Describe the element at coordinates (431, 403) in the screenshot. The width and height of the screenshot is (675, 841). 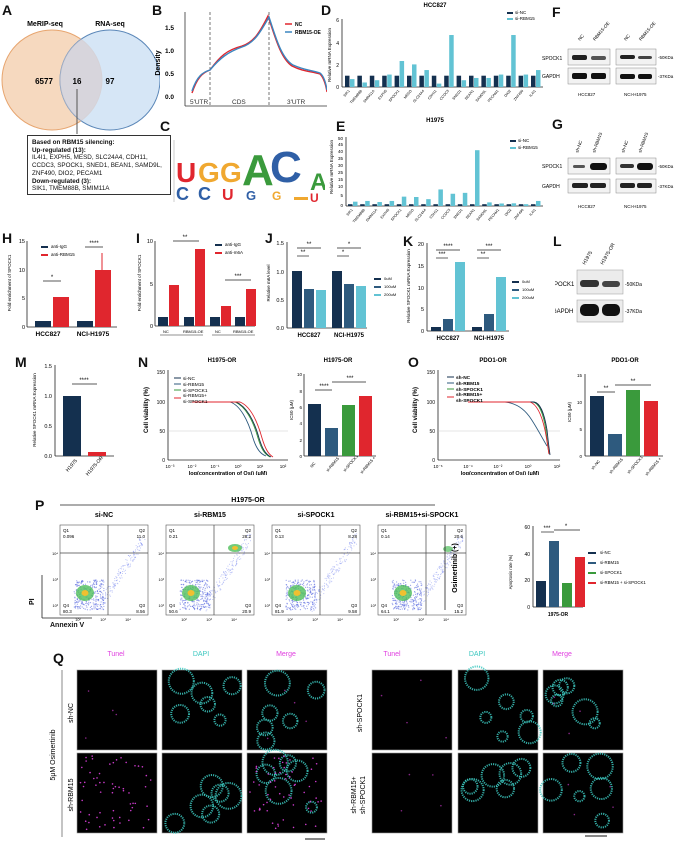
I see `svg-text: 100` at that location.